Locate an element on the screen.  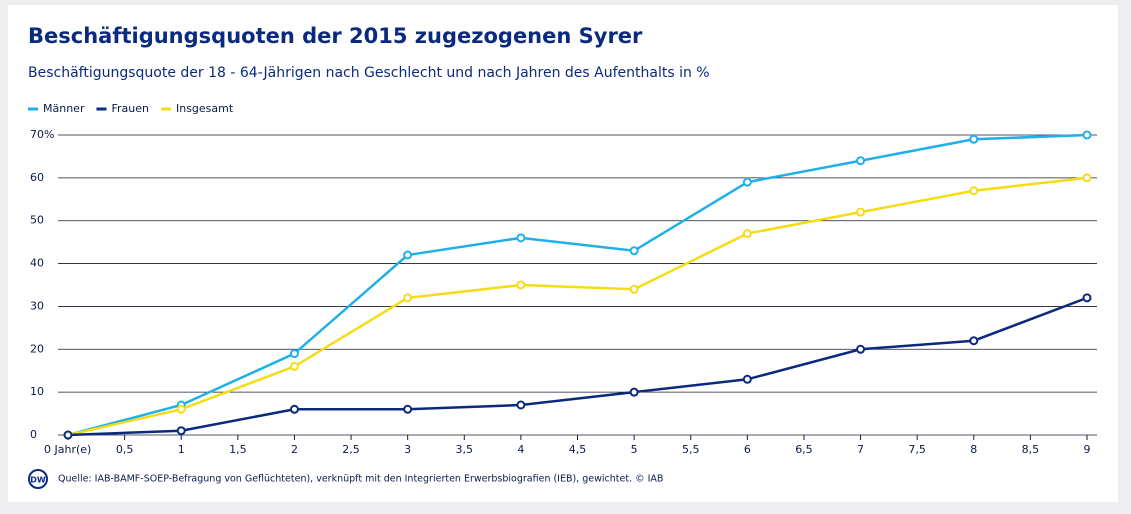
x-tick-label: 9 is located at coordinates (1087, 449).